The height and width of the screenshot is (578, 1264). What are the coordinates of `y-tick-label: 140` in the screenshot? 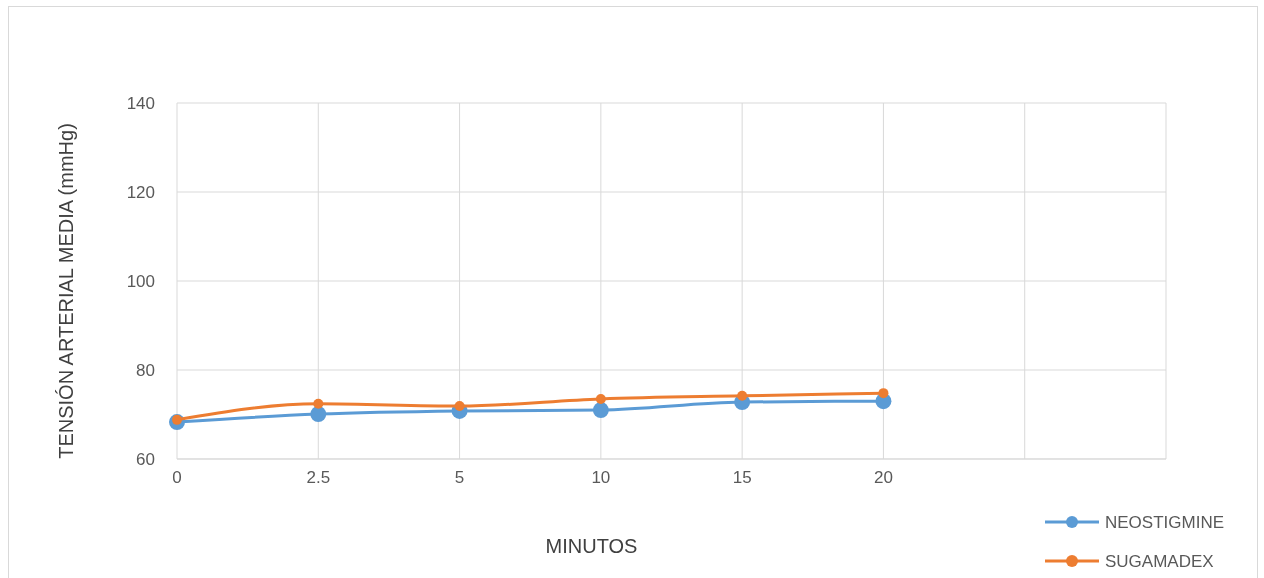 It's located at (140, 103).